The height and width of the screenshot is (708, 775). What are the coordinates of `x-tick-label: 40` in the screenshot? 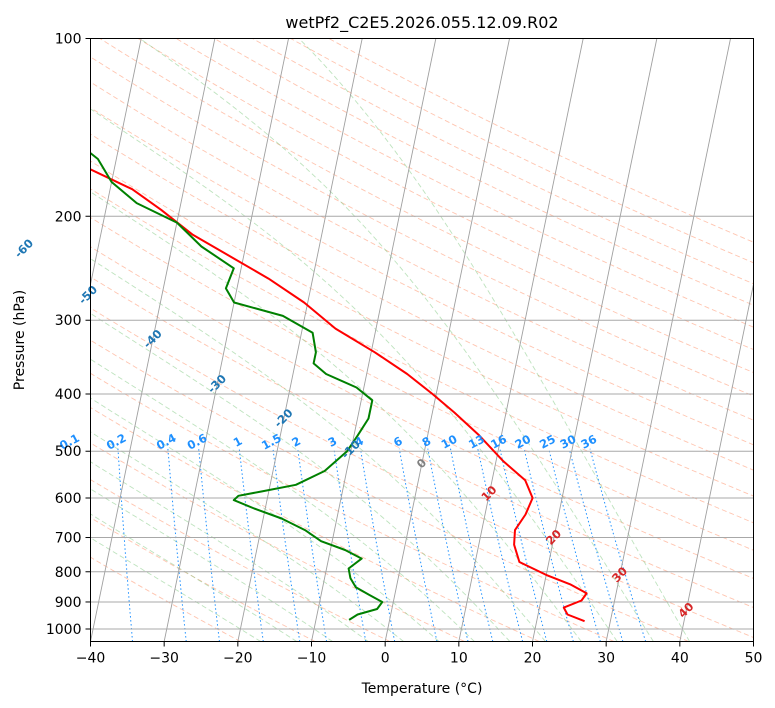 It's located at (680, 659).